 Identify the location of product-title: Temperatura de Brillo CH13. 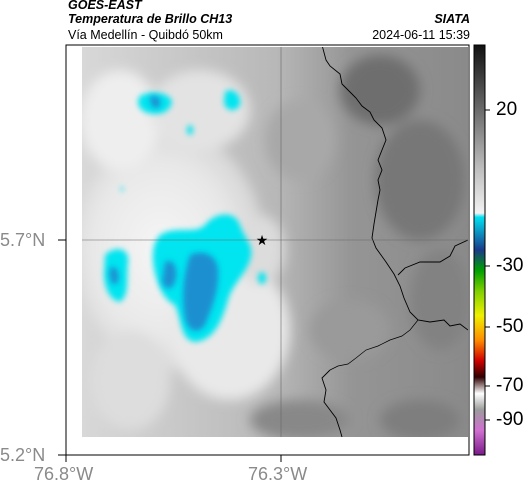
(150, 19).